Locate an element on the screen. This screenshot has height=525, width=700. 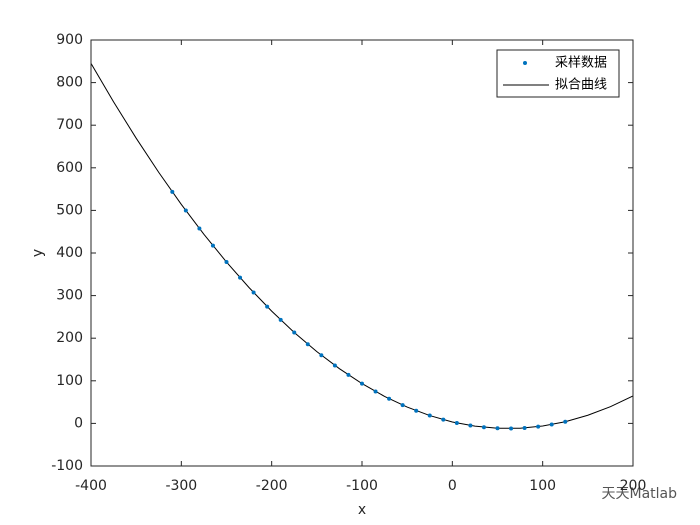
legend-box is located at coordinates (558, 73).